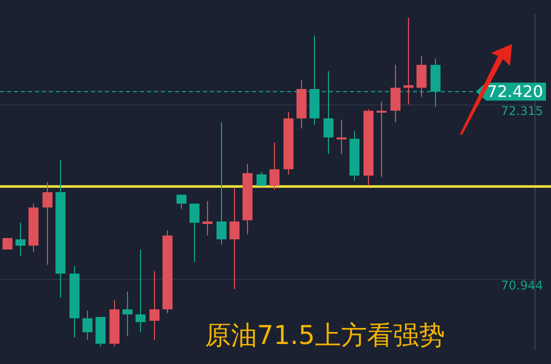 The width and height of the screenshot is (551, 364). Describe the element at coordinates (325, 336) in the screenshot. I see `text: 原油71.5上方看强势` at that location.